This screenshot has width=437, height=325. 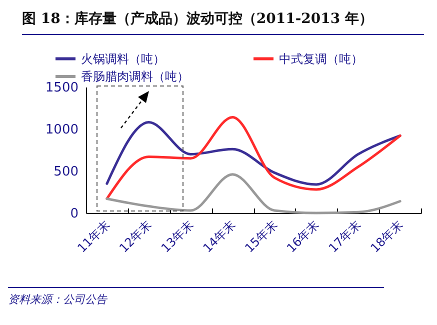 What do you see at coordinates (135, 237) in the screenshot?
I see `x-tick-label: 12年末` at bounding box center [135, 237].